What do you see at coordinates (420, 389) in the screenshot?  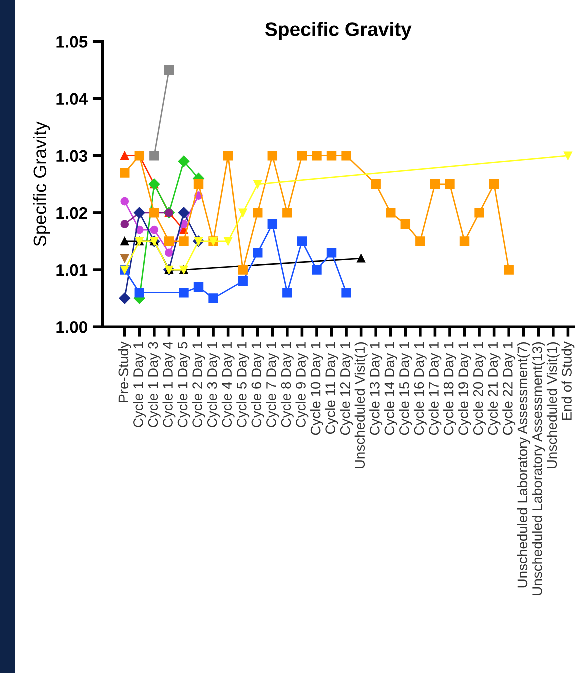 I see `x-tick-label: Cycle 16 Day 1` at bounding box center [420, 389].